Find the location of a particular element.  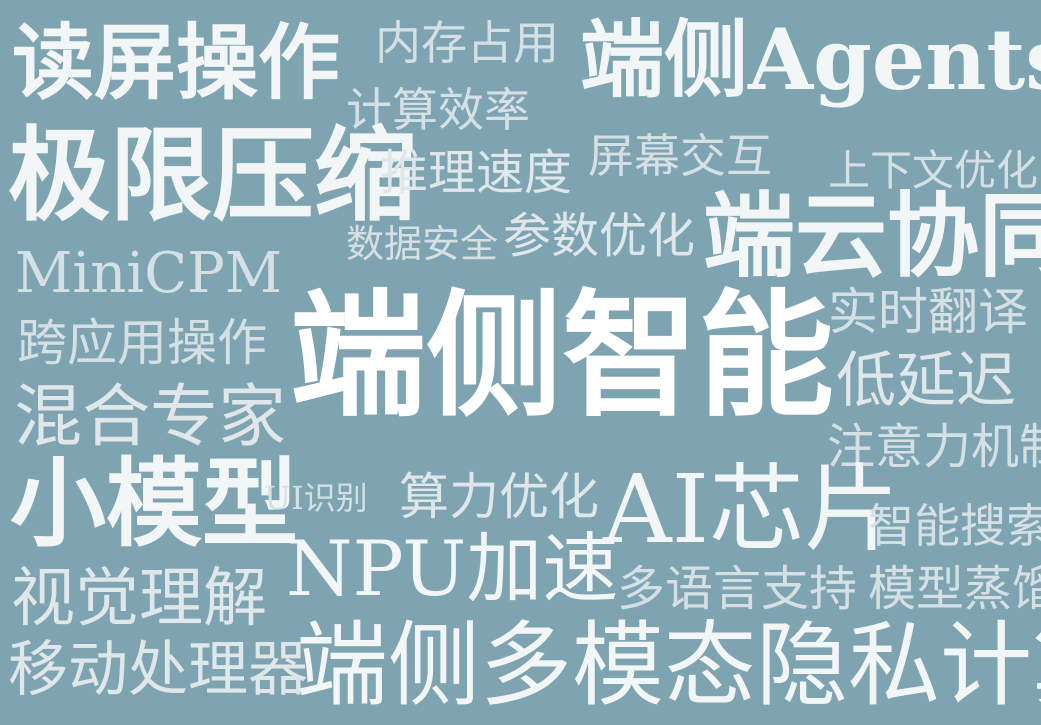

word-can-shu-you-hua: 参数优化 is located at coordinates (599, 236).